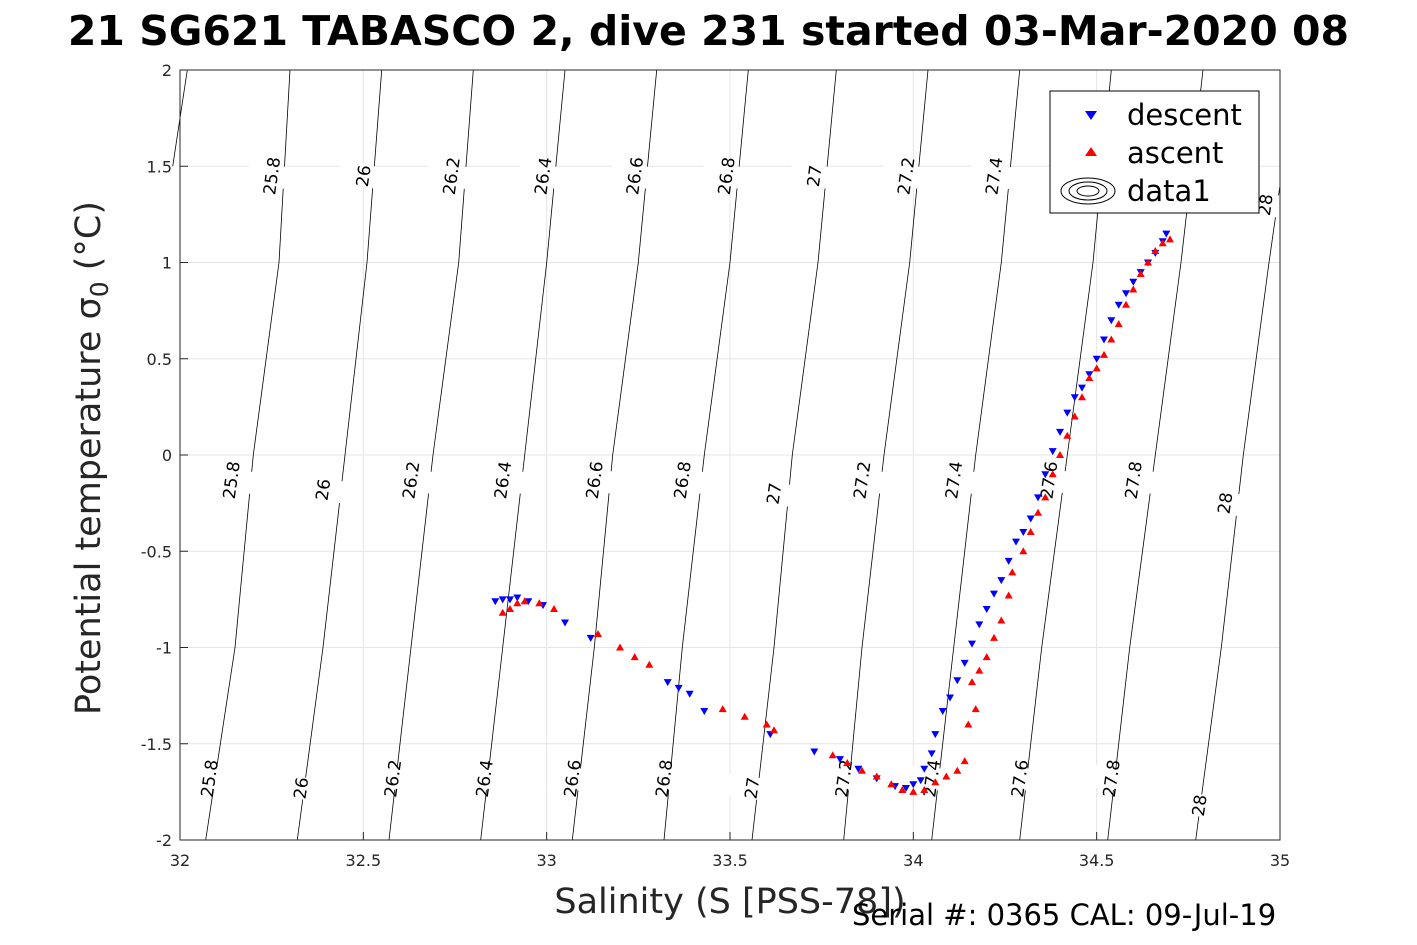  Describe the element at coordinates (1154, 152) in the screenshot. I see `legend: descent ascent data1` at that location.